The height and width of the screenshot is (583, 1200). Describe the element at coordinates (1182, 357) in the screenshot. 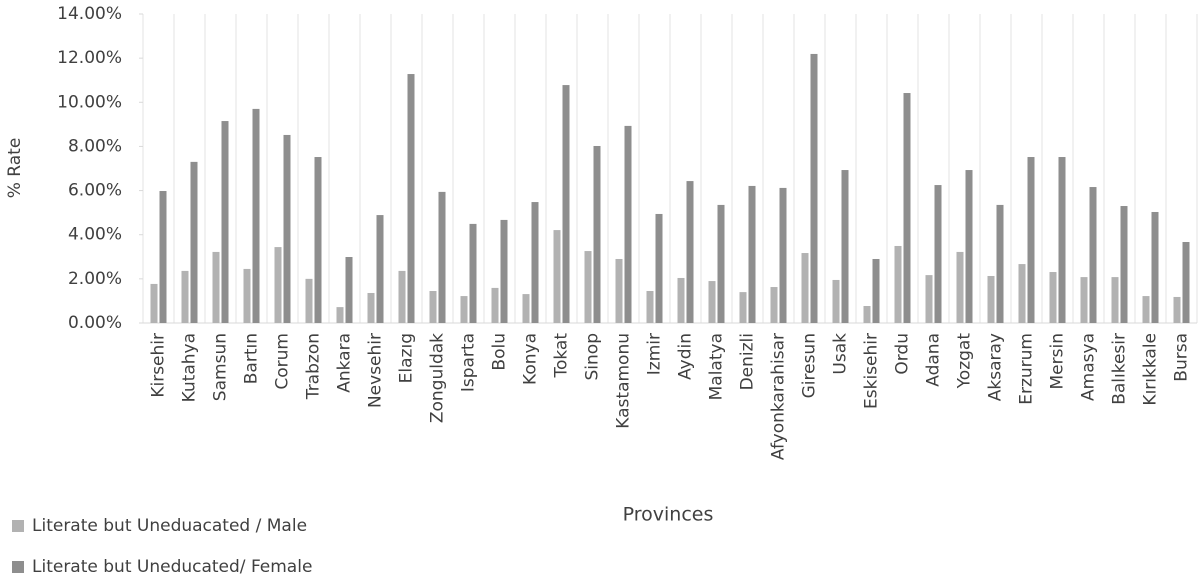

I see `x-tick-label: Bursa` at that location.